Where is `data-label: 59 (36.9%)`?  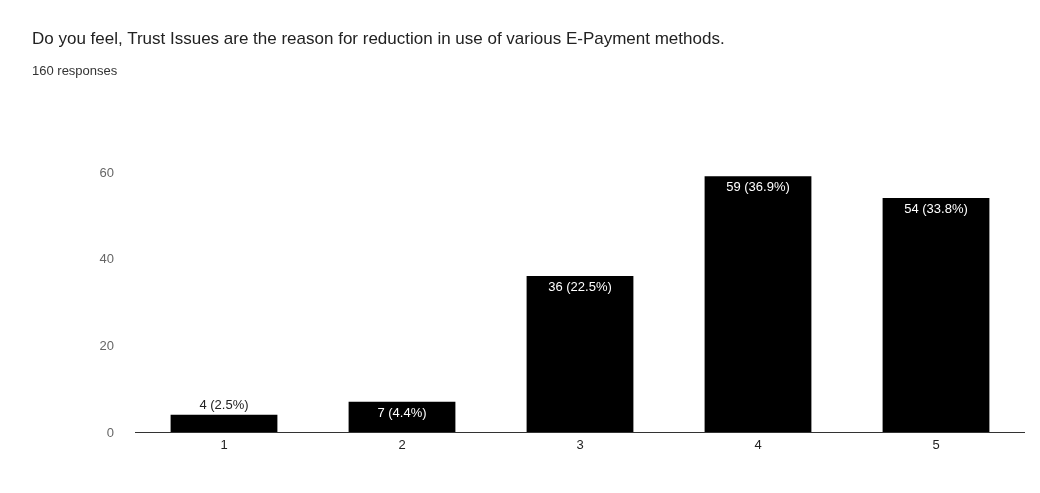
data-label: 59 (36.9%) is located at coordinates (758, 187).